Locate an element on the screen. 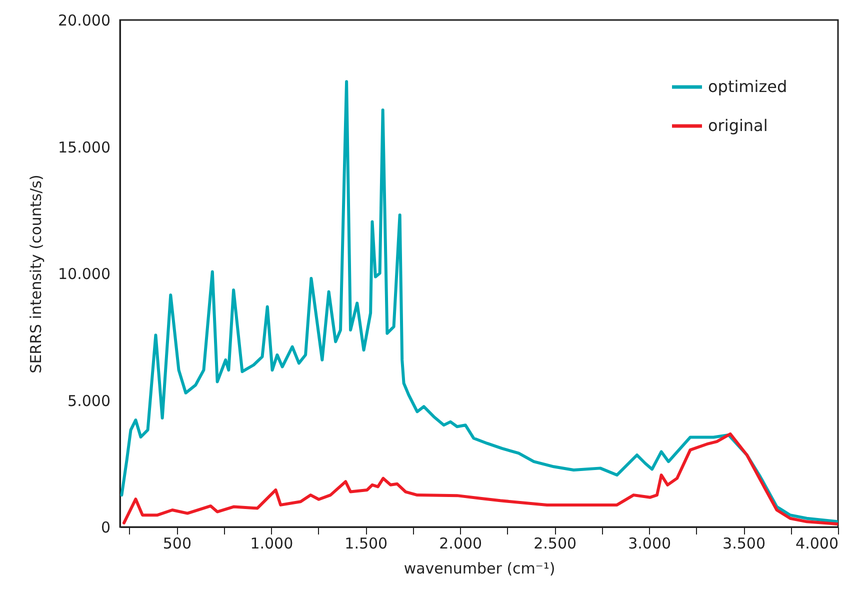 The image size is (866, 603). y-tick-label: 15.000 is located at coordinates (84, 147).